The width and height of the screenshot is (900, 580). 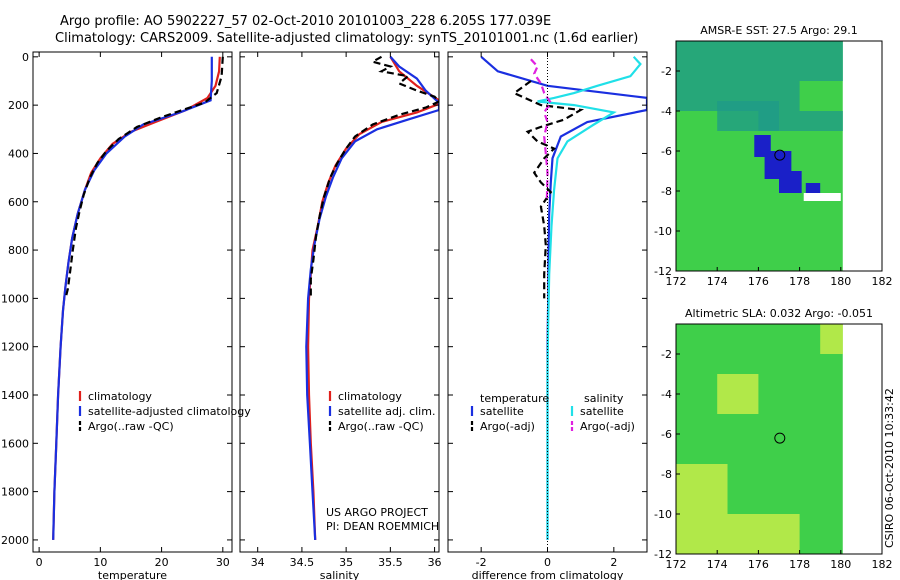 I want to click on y-tick-label: 800, so click(x=18, y=250).